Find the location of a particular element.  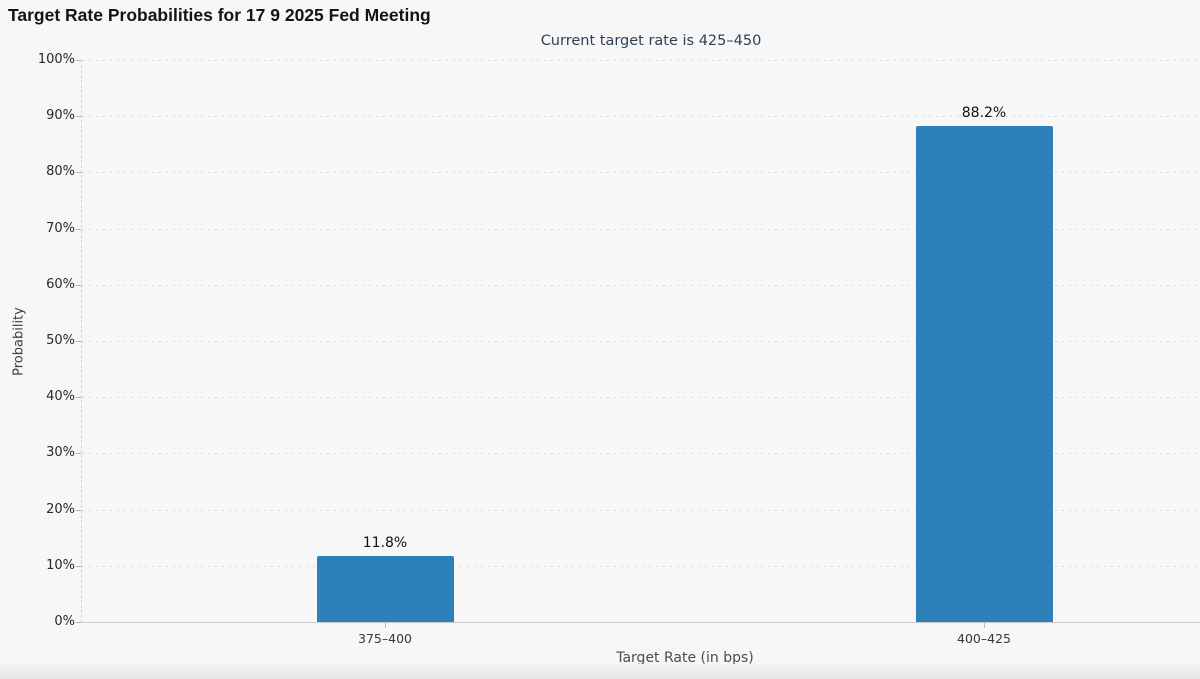

y-tick-label: 30% is located at coordinates (60, 453).